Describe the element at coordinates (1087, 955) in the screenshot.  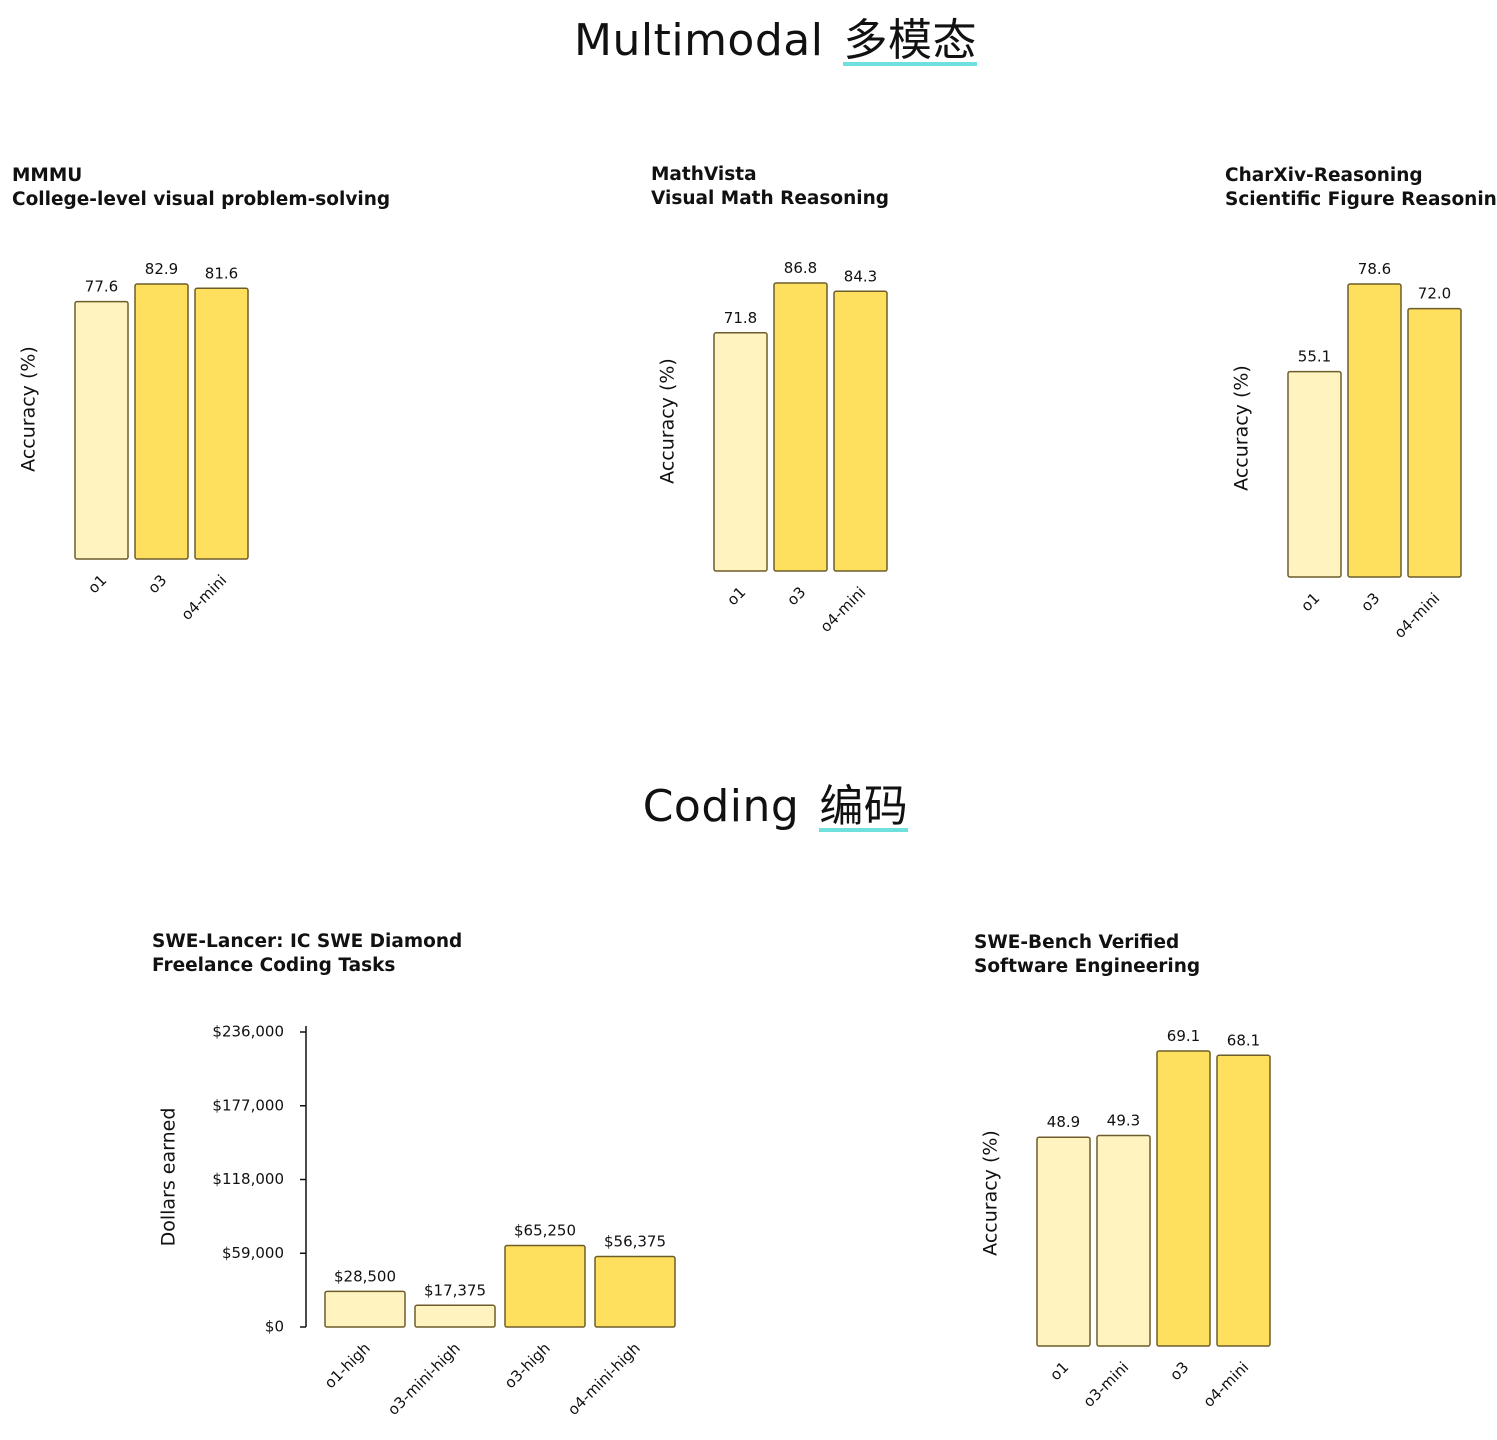
I see `chart-title-block: SWE-Bench Verified Software Engineering` at that location.